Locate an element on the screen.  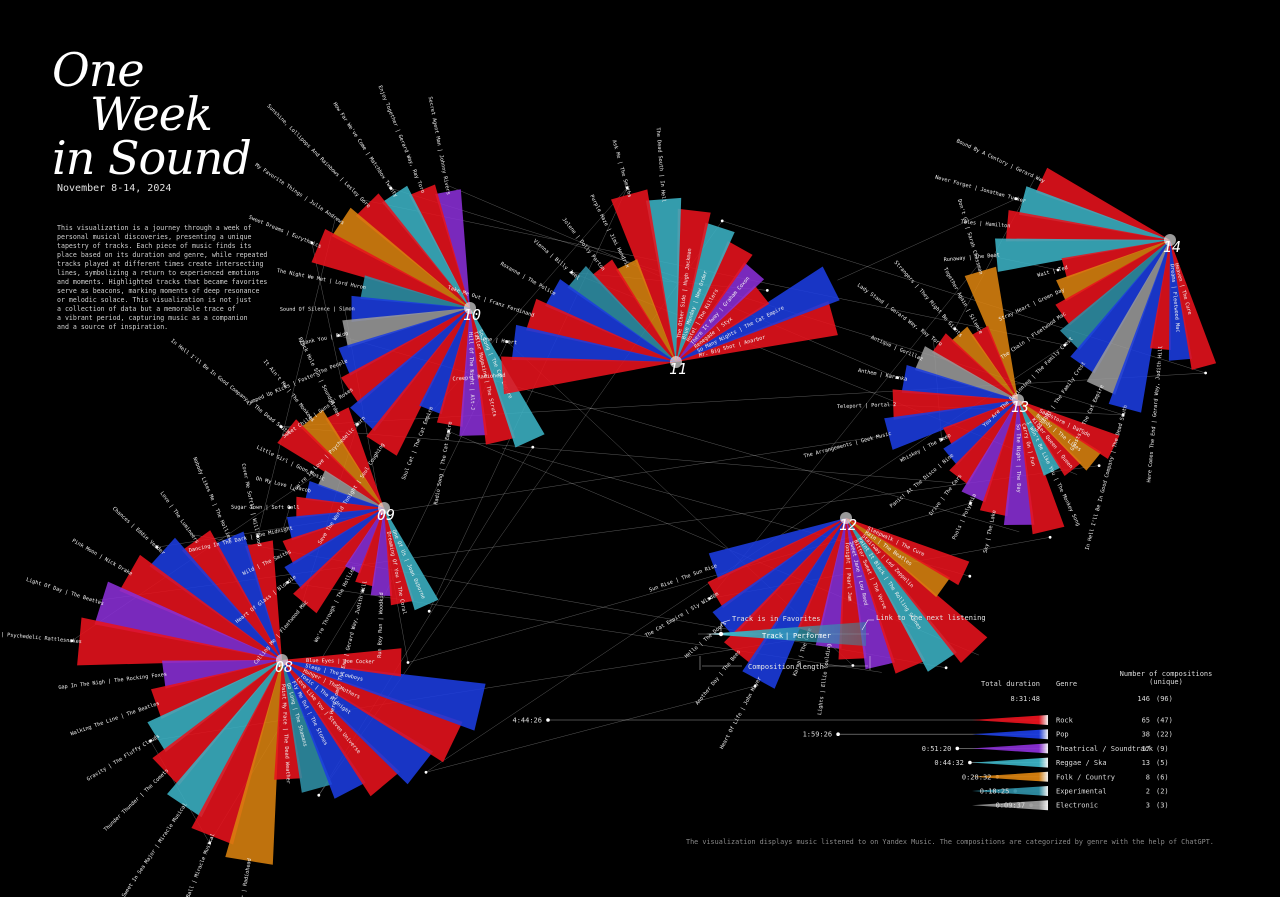
track-label: The Dead South | In Hell is located at coordinates (661, 164).